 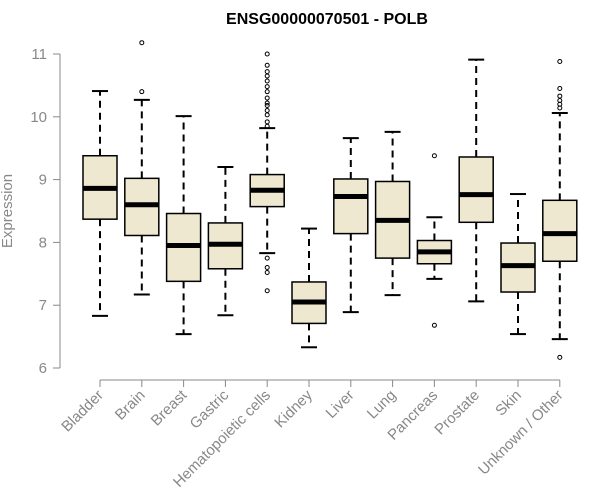 I want to click on x-tick-label: Prostate, so click(x=457, y=413).